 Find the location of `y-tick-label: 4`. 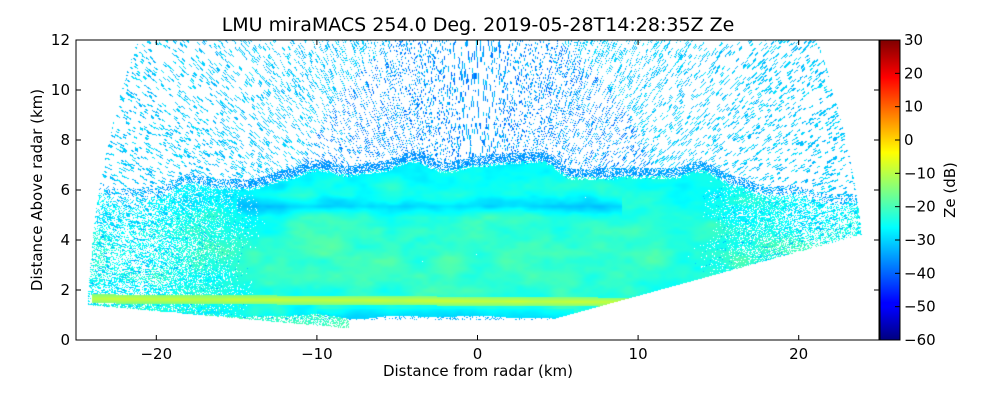

y-tick-label: 4 is located at coordinates (65, 240).